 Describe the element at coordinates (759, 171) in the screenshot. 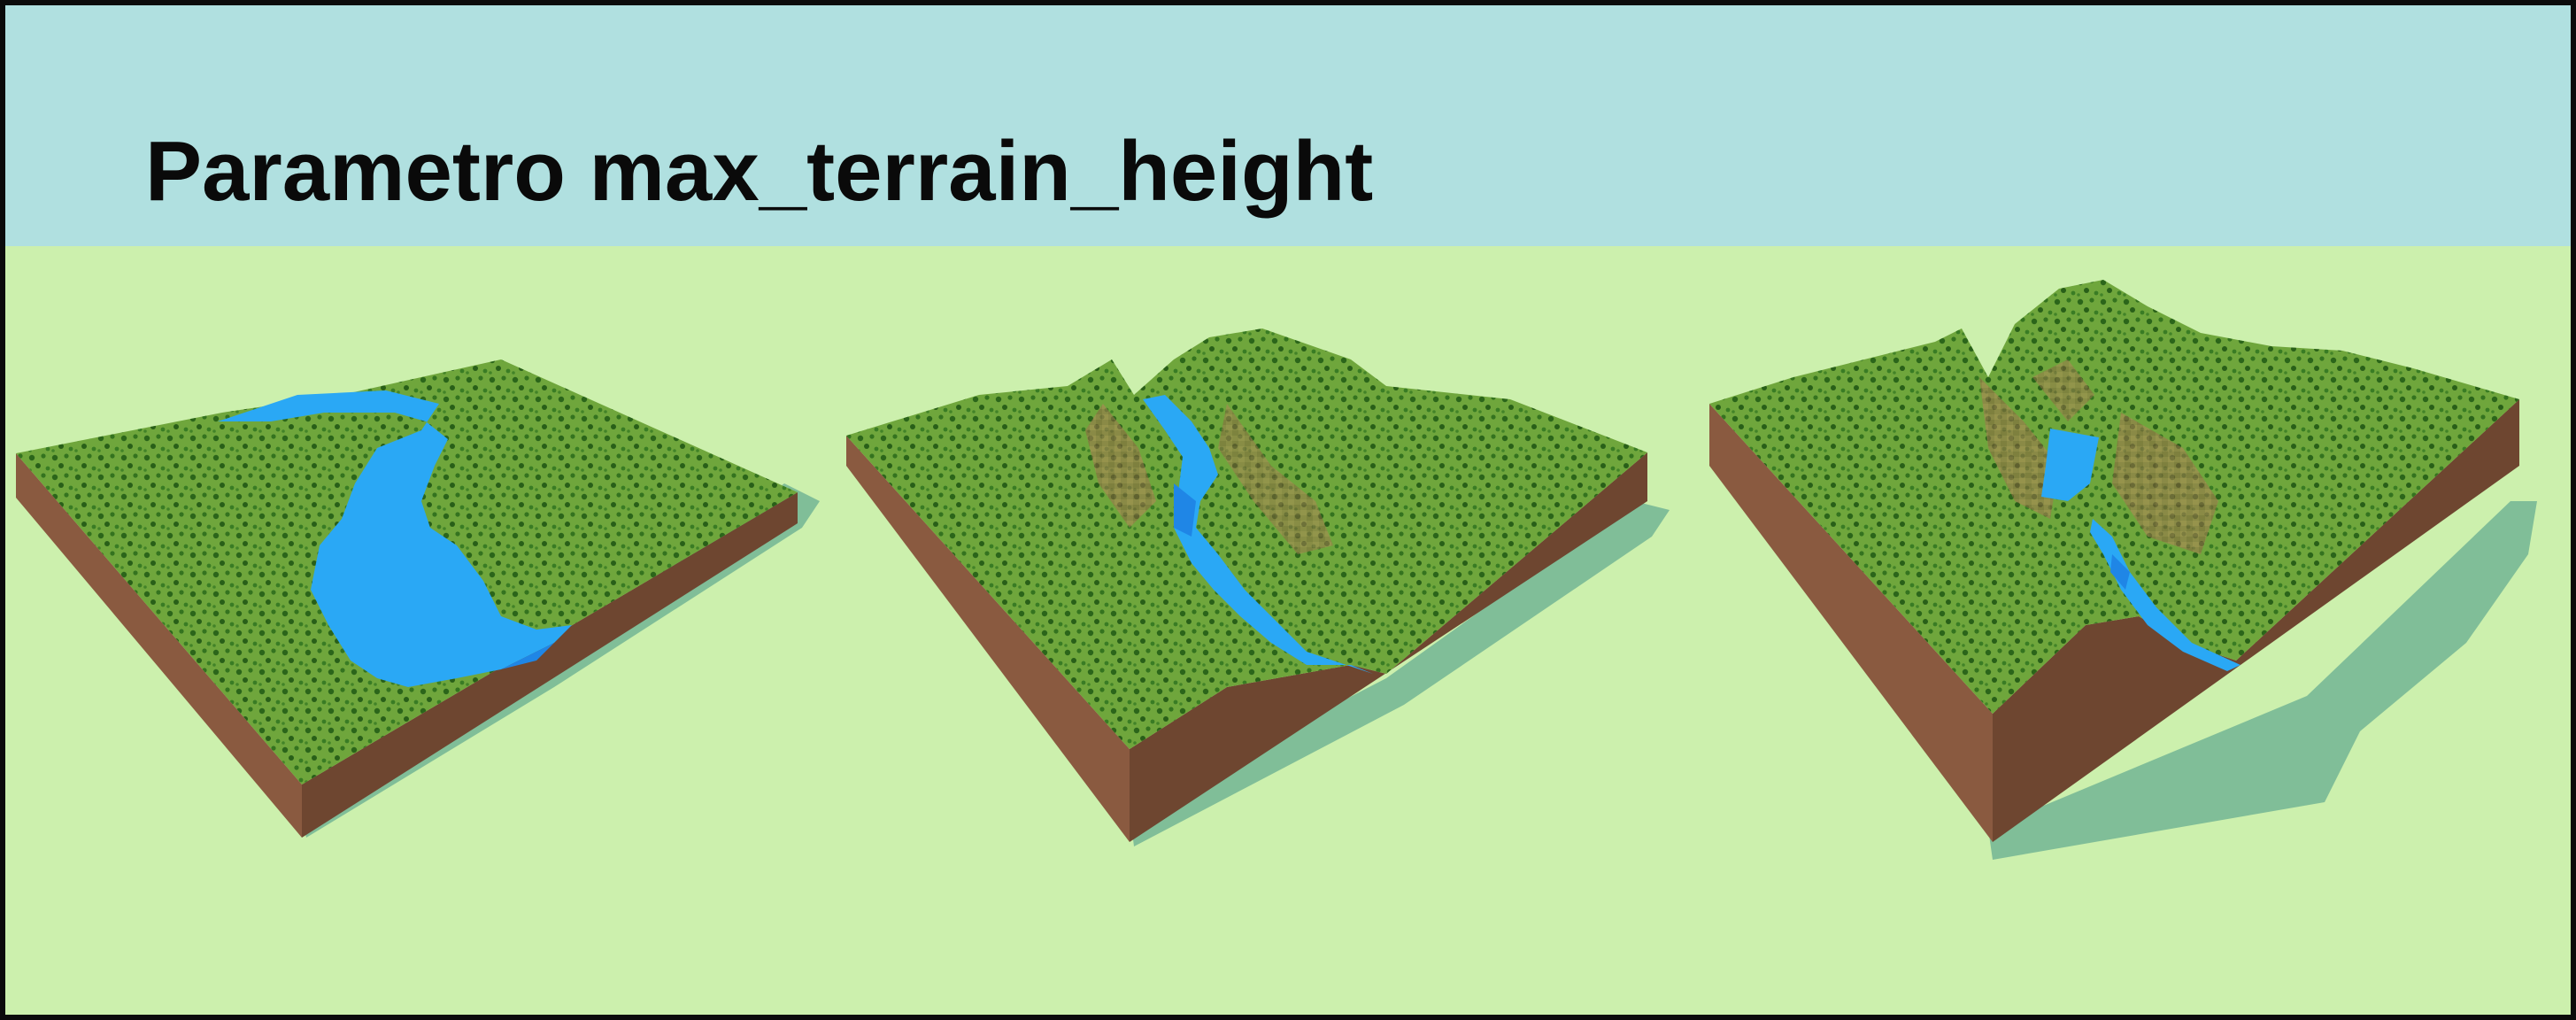

I see `figure-title: Parametro max_terrain_height` at that location.